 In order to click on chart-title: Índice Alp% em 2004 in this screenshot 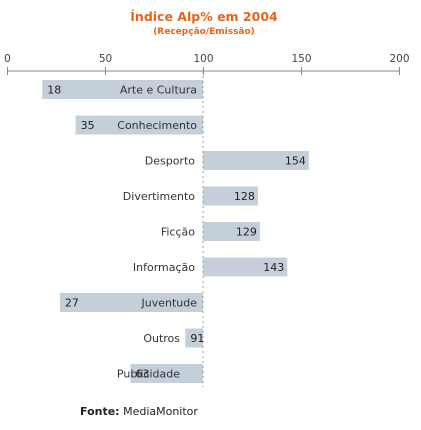, I will do `click(204, 16)`.